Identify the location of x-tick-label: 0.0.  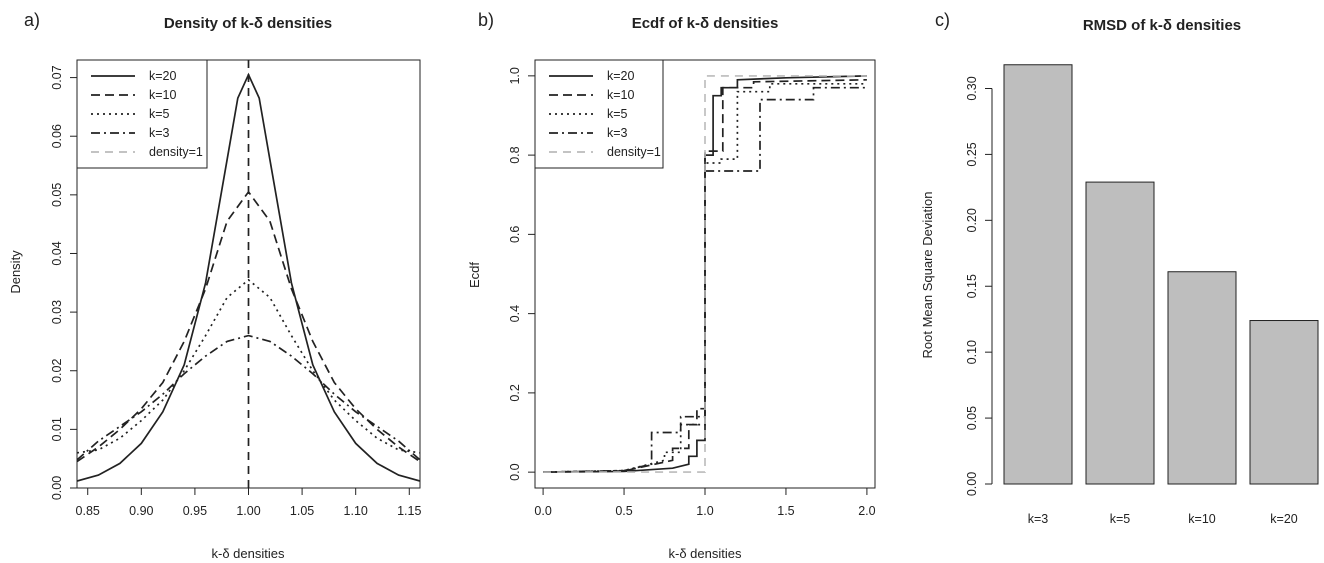
(542, 511).